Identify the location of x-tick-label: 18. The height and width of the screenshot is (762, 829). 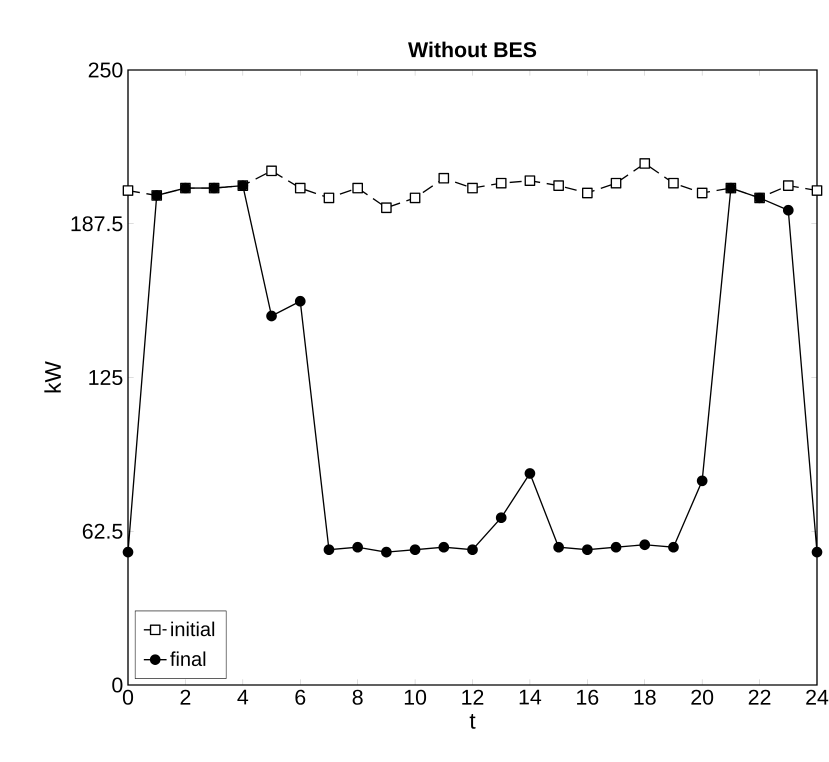
(645, 697).